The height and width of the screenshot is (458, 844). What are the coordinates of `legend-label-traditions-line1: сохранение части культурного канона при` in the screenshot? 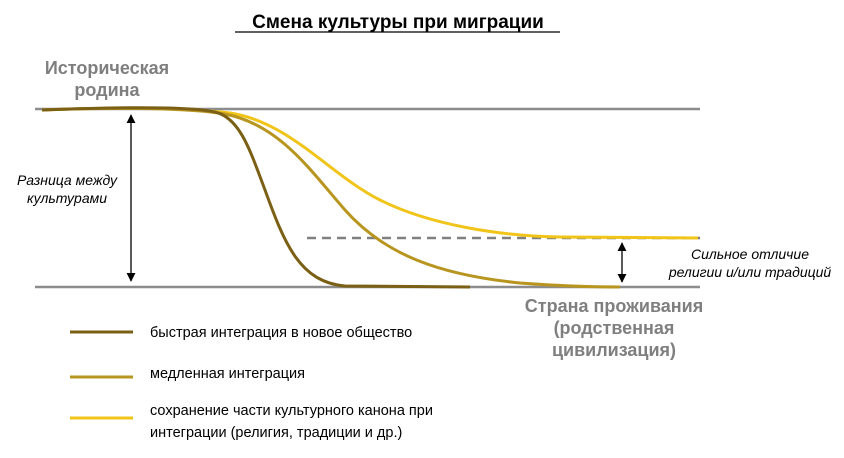 It's located at (291, 411).